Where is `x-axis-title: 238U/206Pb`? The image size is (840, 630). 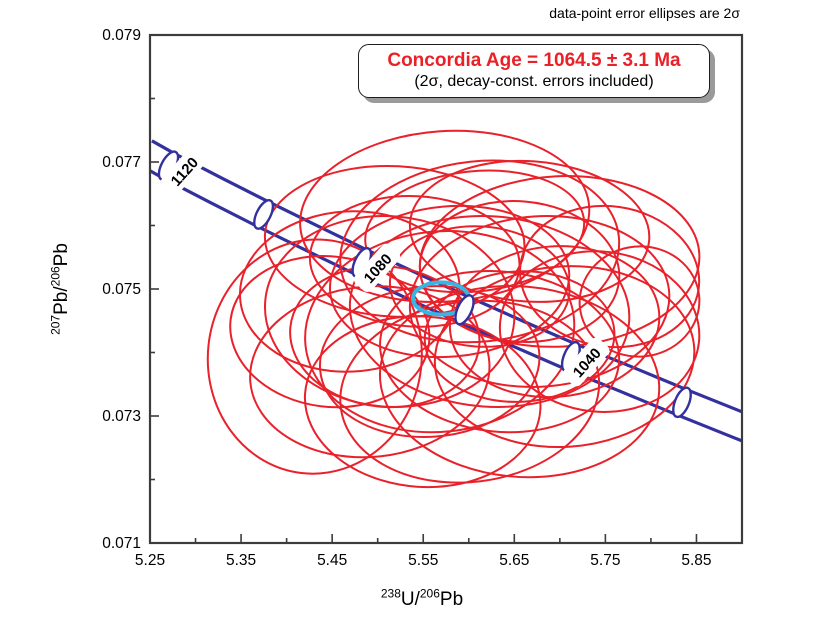
x-axis-title: 238U/206Pb is located at coordinates (422, 598).